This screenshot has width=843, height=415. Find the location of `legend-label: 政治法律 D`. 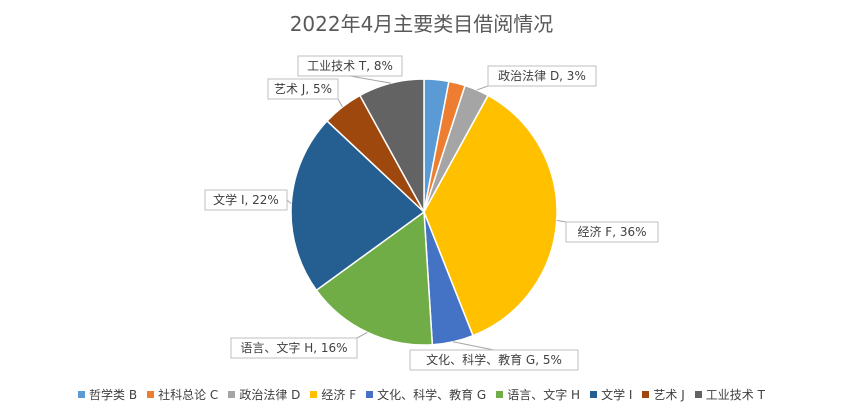

legend-label: 政治法律 D is located at coordinates (270, 395).